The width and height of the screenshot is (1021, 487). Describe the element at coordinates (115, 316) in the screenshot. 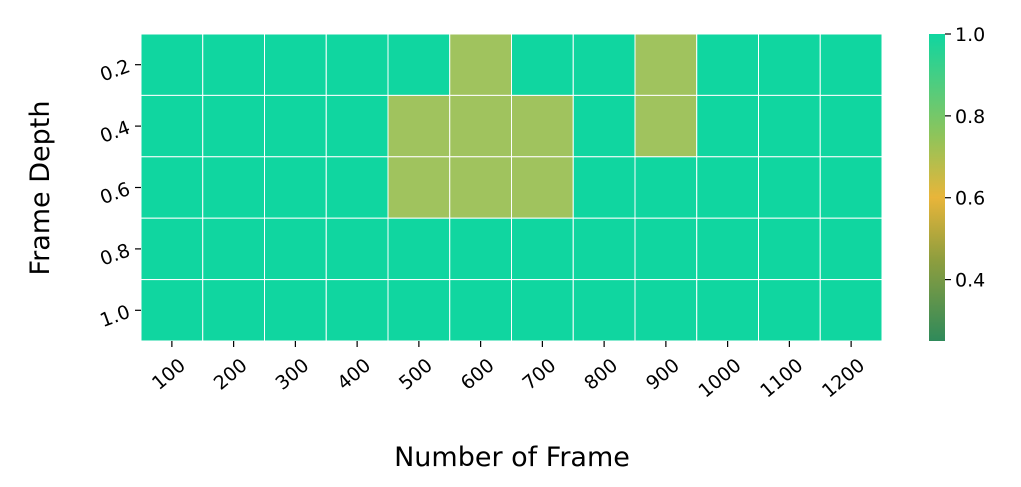

I see `y-tick-label: 1.0` at that location.